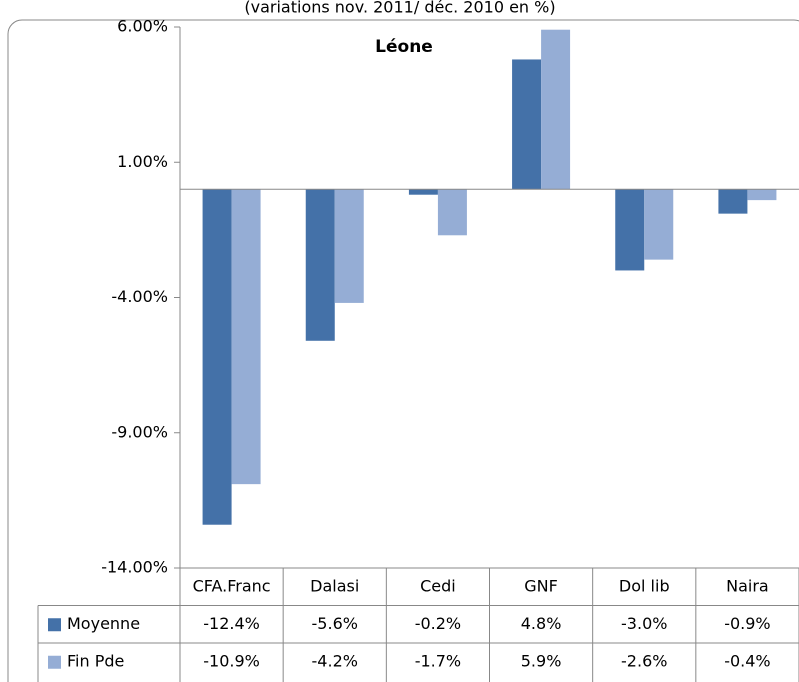  Describe the element at coordinates (103, 623) in the screenshot. I see `legend-label: Moyenne` at that location.